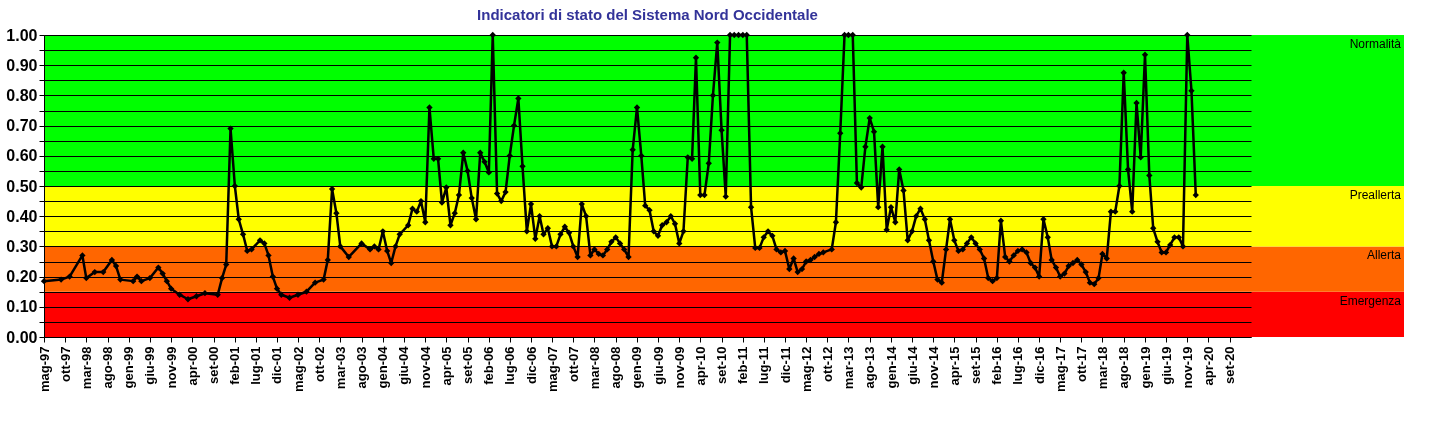 This screenshot has height=437, width=1437. Describe the element at coordinates (870, 367) in the screenshot. I see `x-tick-label: ago-13` at that location.